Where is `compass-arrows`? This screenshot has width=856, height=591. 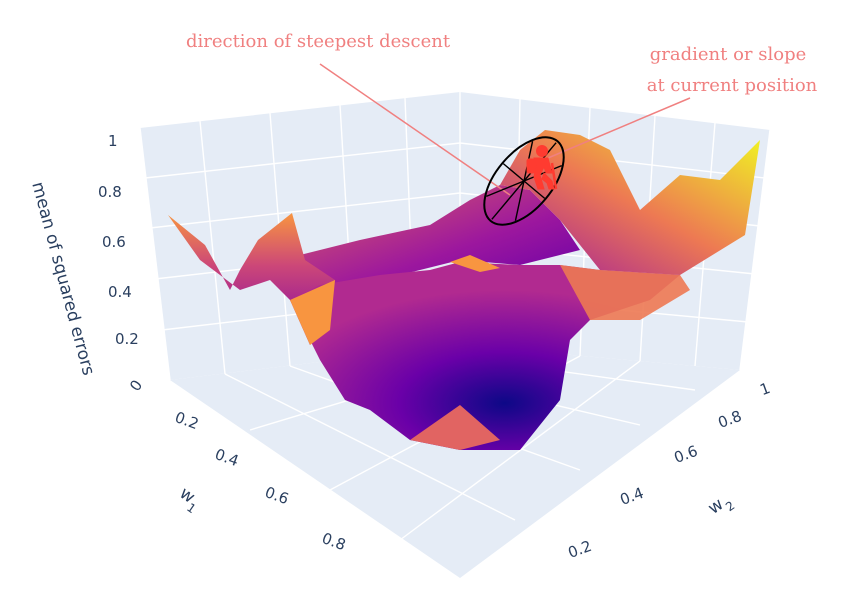 compass-arrows is located at coordinates (524, 181).